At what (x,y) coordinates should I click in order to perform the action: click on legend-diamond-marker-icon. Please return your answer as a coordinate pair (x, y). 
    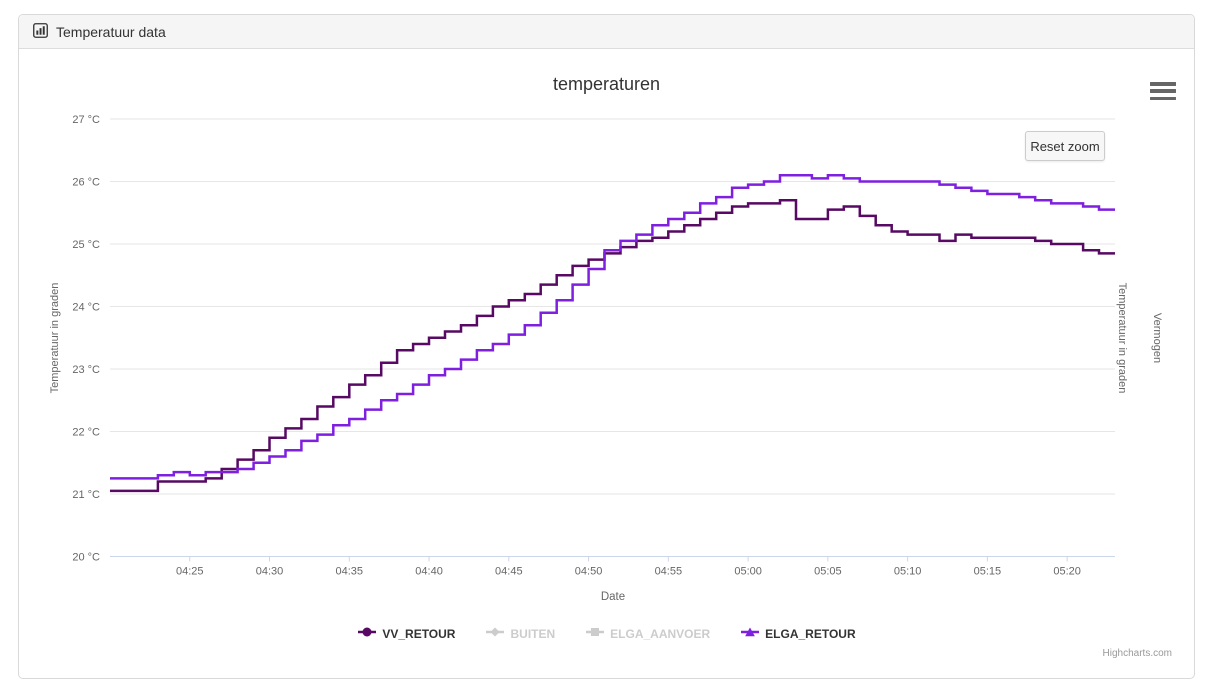
    Looking at the image, I should click on (495, 633).